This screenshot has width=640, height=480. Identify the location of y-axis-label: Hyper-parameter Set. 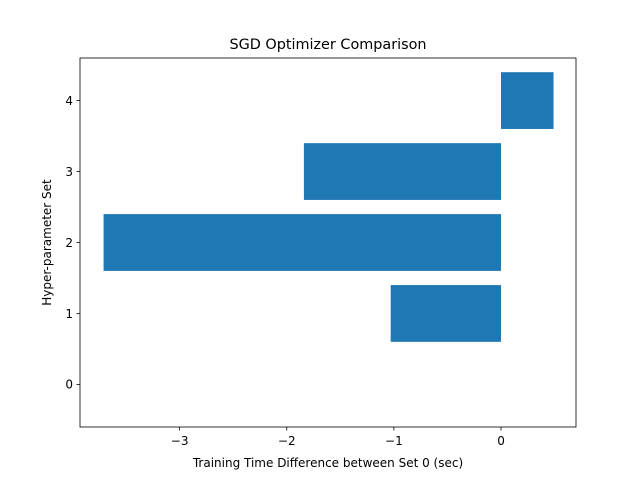
(47, 242).